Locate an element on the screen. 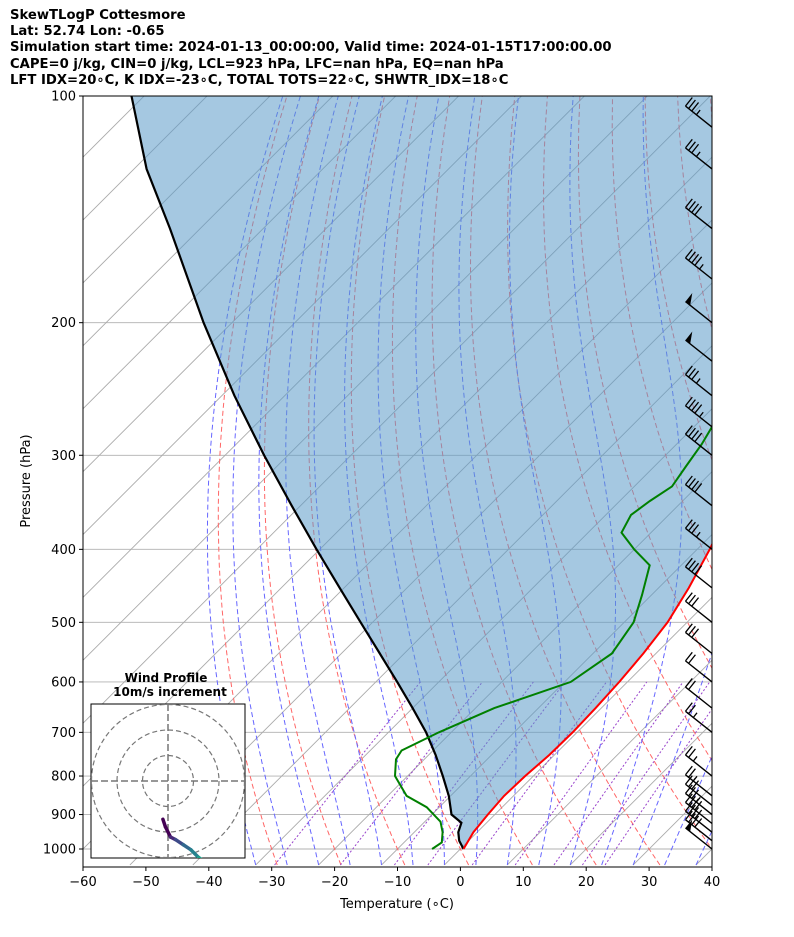  y-tick-label: 500 is located at coordinates (63, 623).